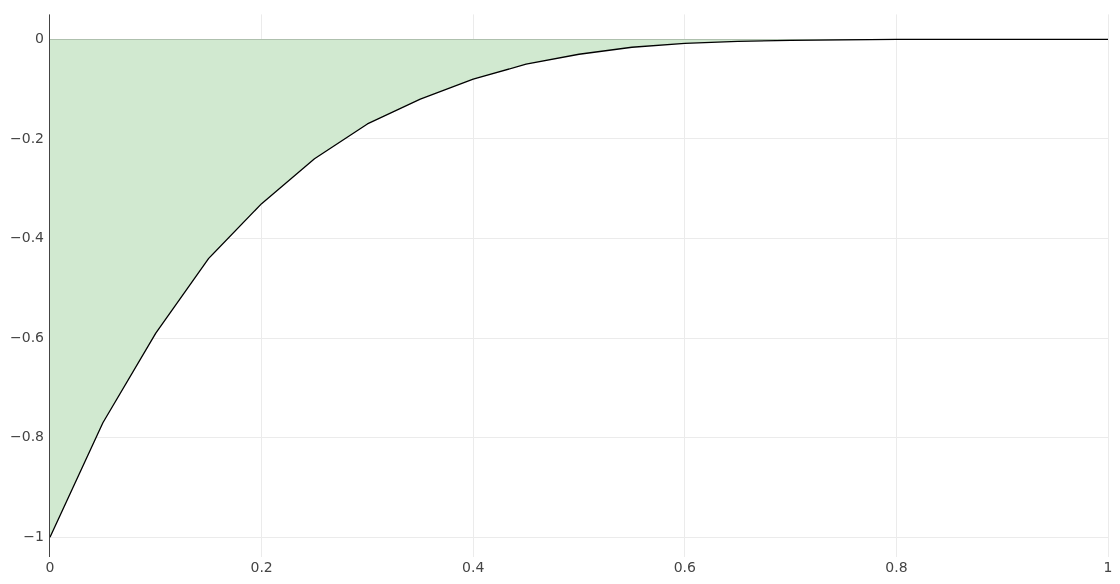 Image resolution: width=1120 pixels, height=584 pixels. Describe the element at coordinates (896, 567) in the screenshot. I see `x-tick-label: 0.8` at that location.